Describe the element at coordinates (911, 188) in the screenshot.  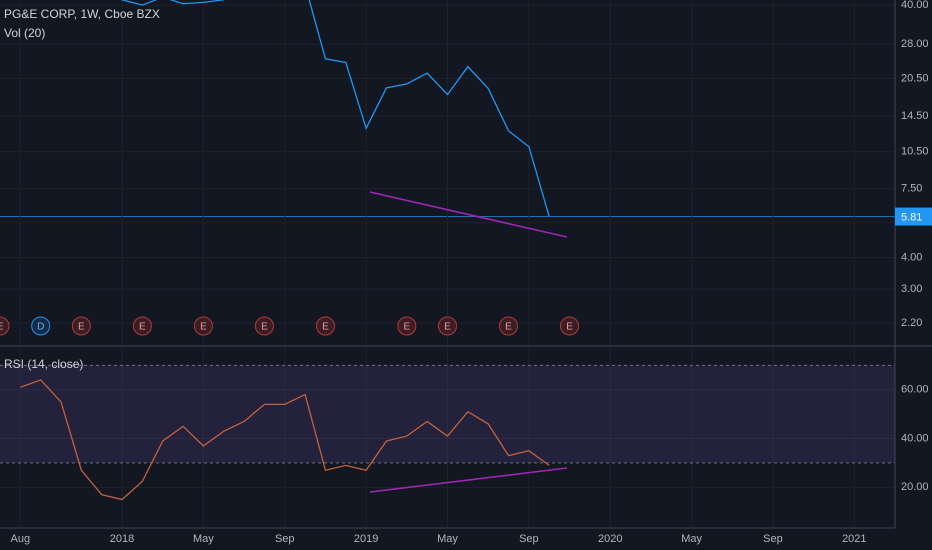
I see `y-tick-label: 7.50` at that location.